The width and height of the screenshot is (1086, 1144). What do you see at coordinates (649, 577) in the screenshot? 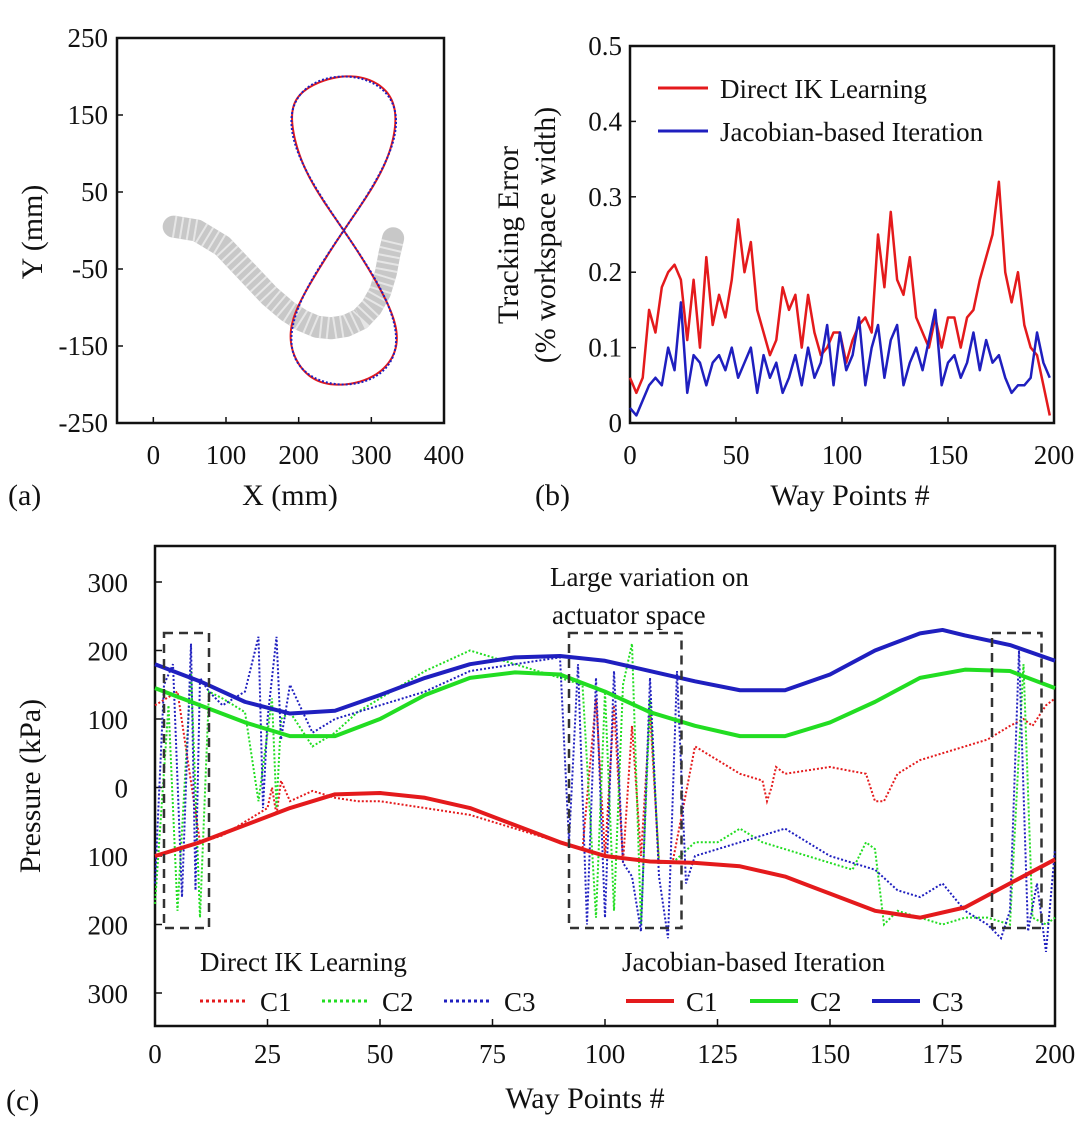
I see `annotation-line1: Large variation on` at bounding box center [649, 577].